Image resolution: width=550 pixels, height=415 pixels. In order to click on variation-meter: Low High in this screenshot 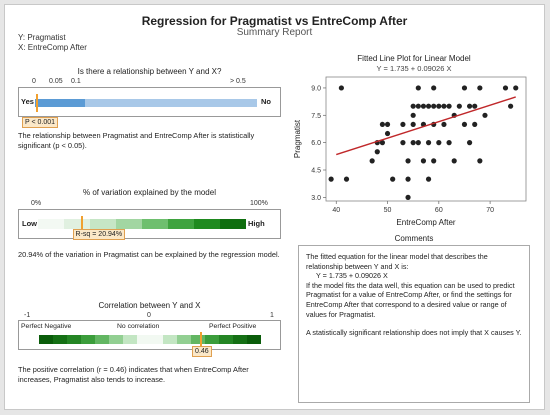, I will do `click(149, 224)`.